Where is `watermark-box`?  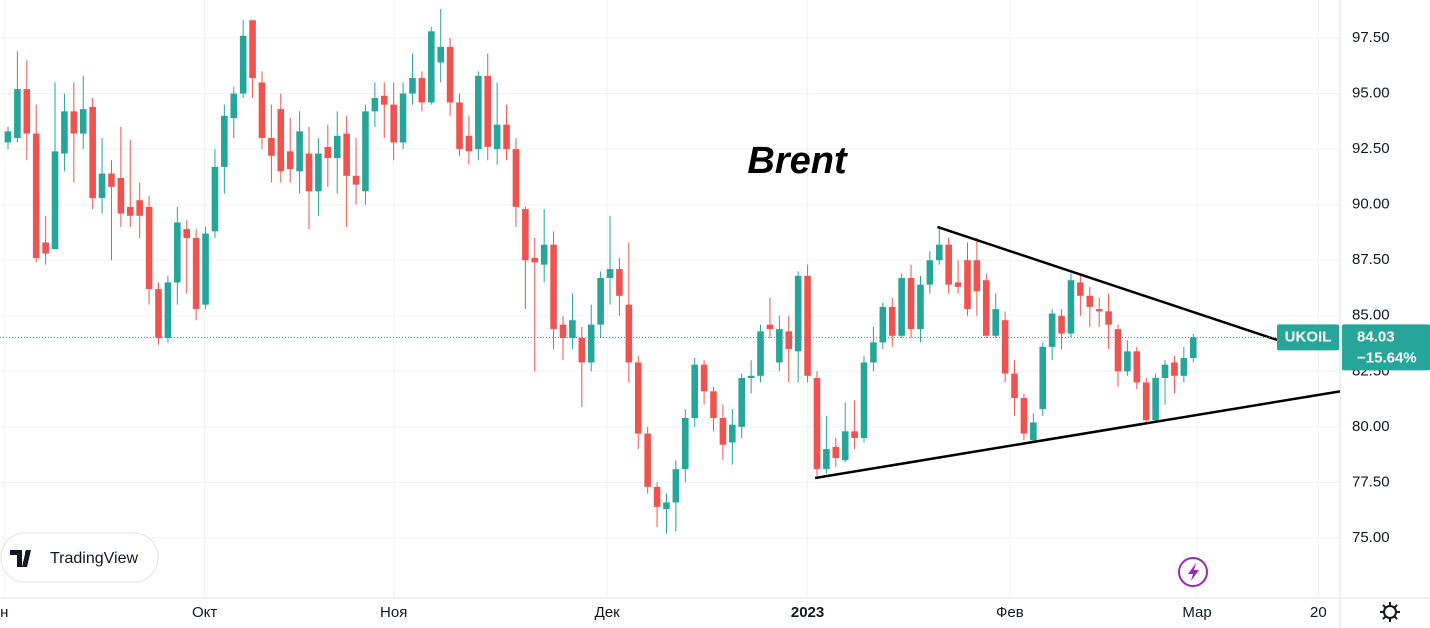
watermark-box is located at coordinates (79, 557).